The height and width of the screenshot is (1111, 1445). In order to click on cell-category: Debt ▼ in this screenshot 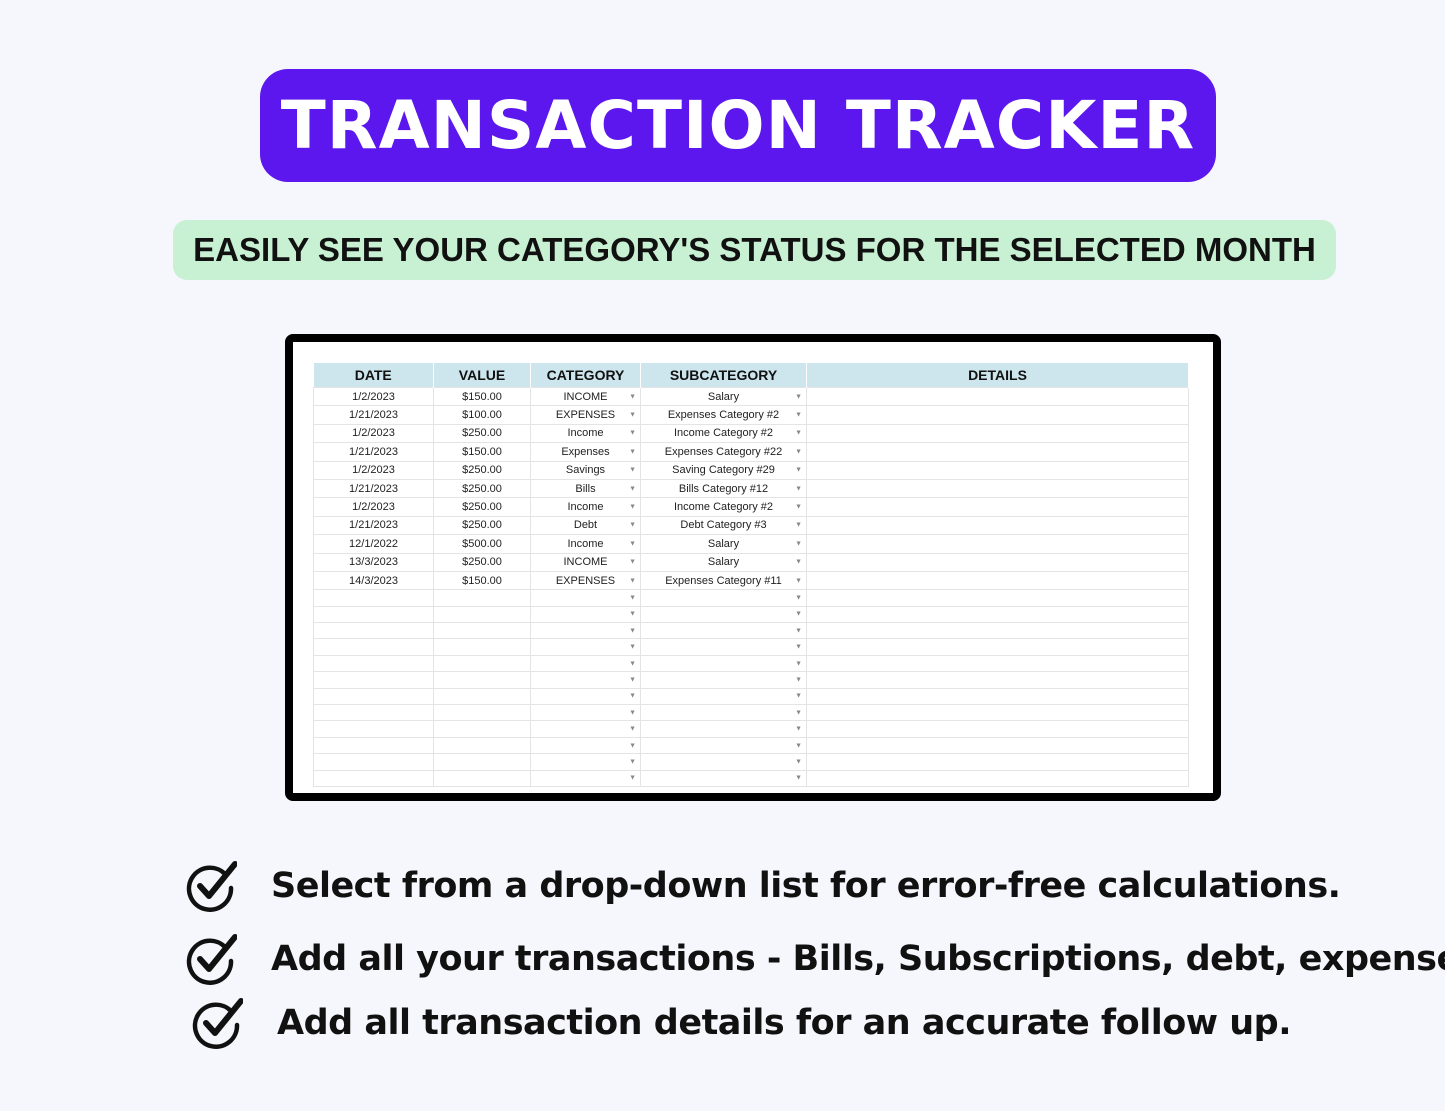, I will do `click(585, 525)`.